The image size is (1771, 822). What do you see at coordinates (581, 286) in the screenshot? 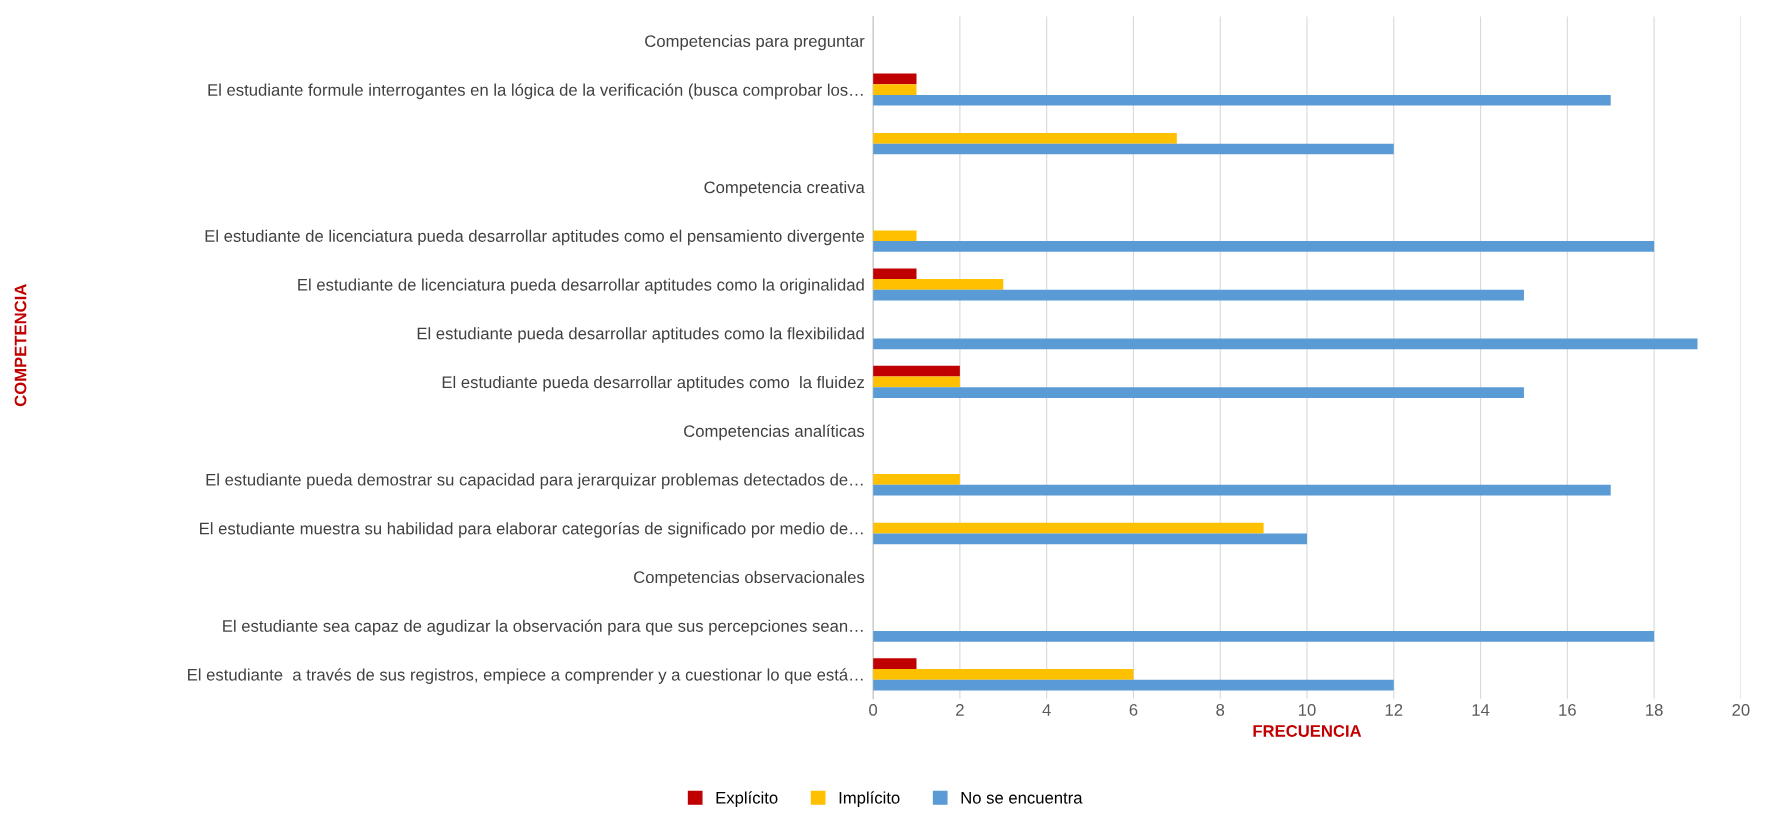
I see `y-tick-label: El estudiante de licenciatura pueda desarrollar aptitudes como la originalidad` at bounding box center [581, 286].